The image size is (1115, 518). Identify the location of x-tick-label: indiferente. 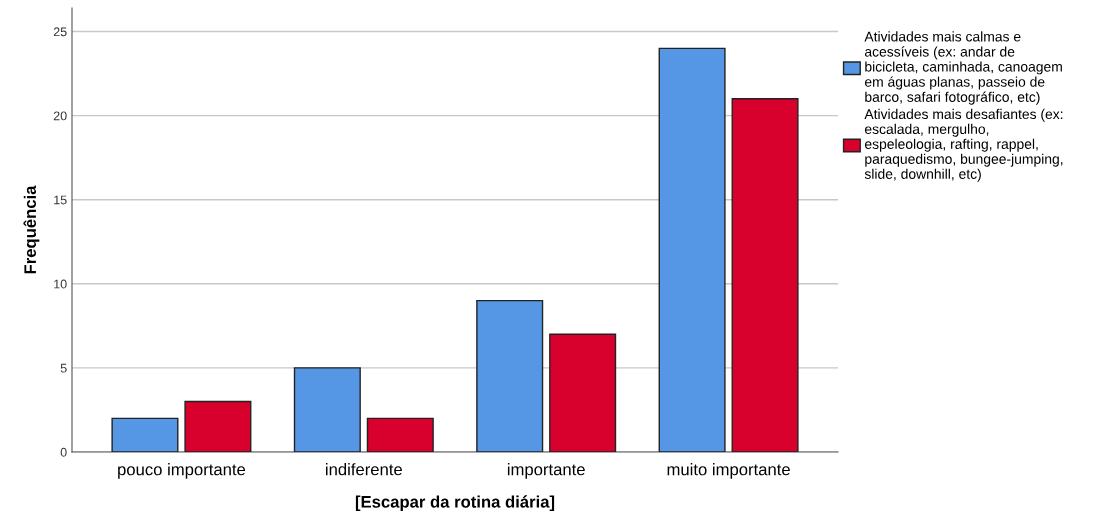
(364, 469).